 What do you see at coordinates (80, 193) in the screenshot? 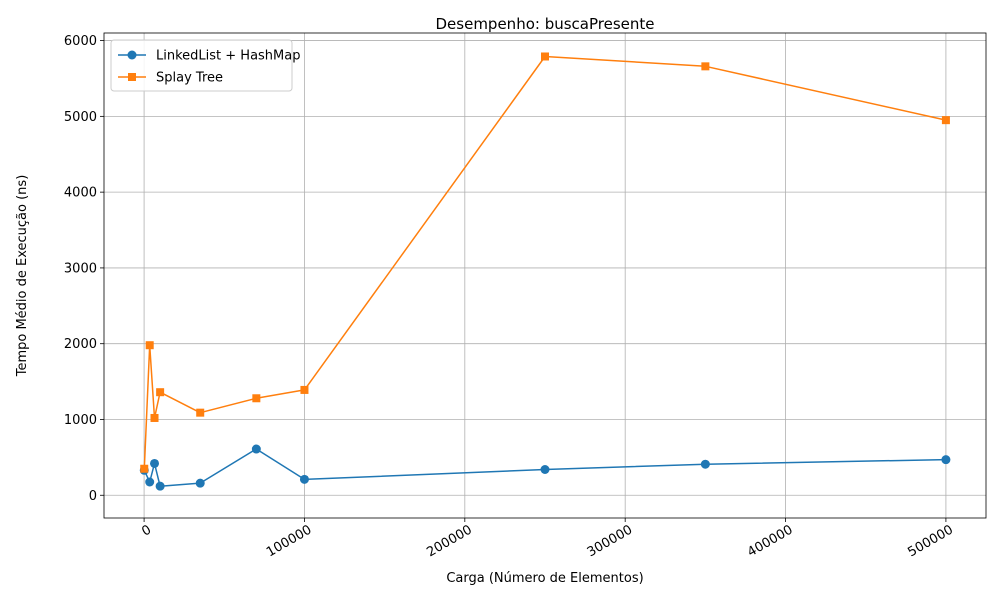
I see `y-tick-label: 4000` at bounding box center [80, 193].